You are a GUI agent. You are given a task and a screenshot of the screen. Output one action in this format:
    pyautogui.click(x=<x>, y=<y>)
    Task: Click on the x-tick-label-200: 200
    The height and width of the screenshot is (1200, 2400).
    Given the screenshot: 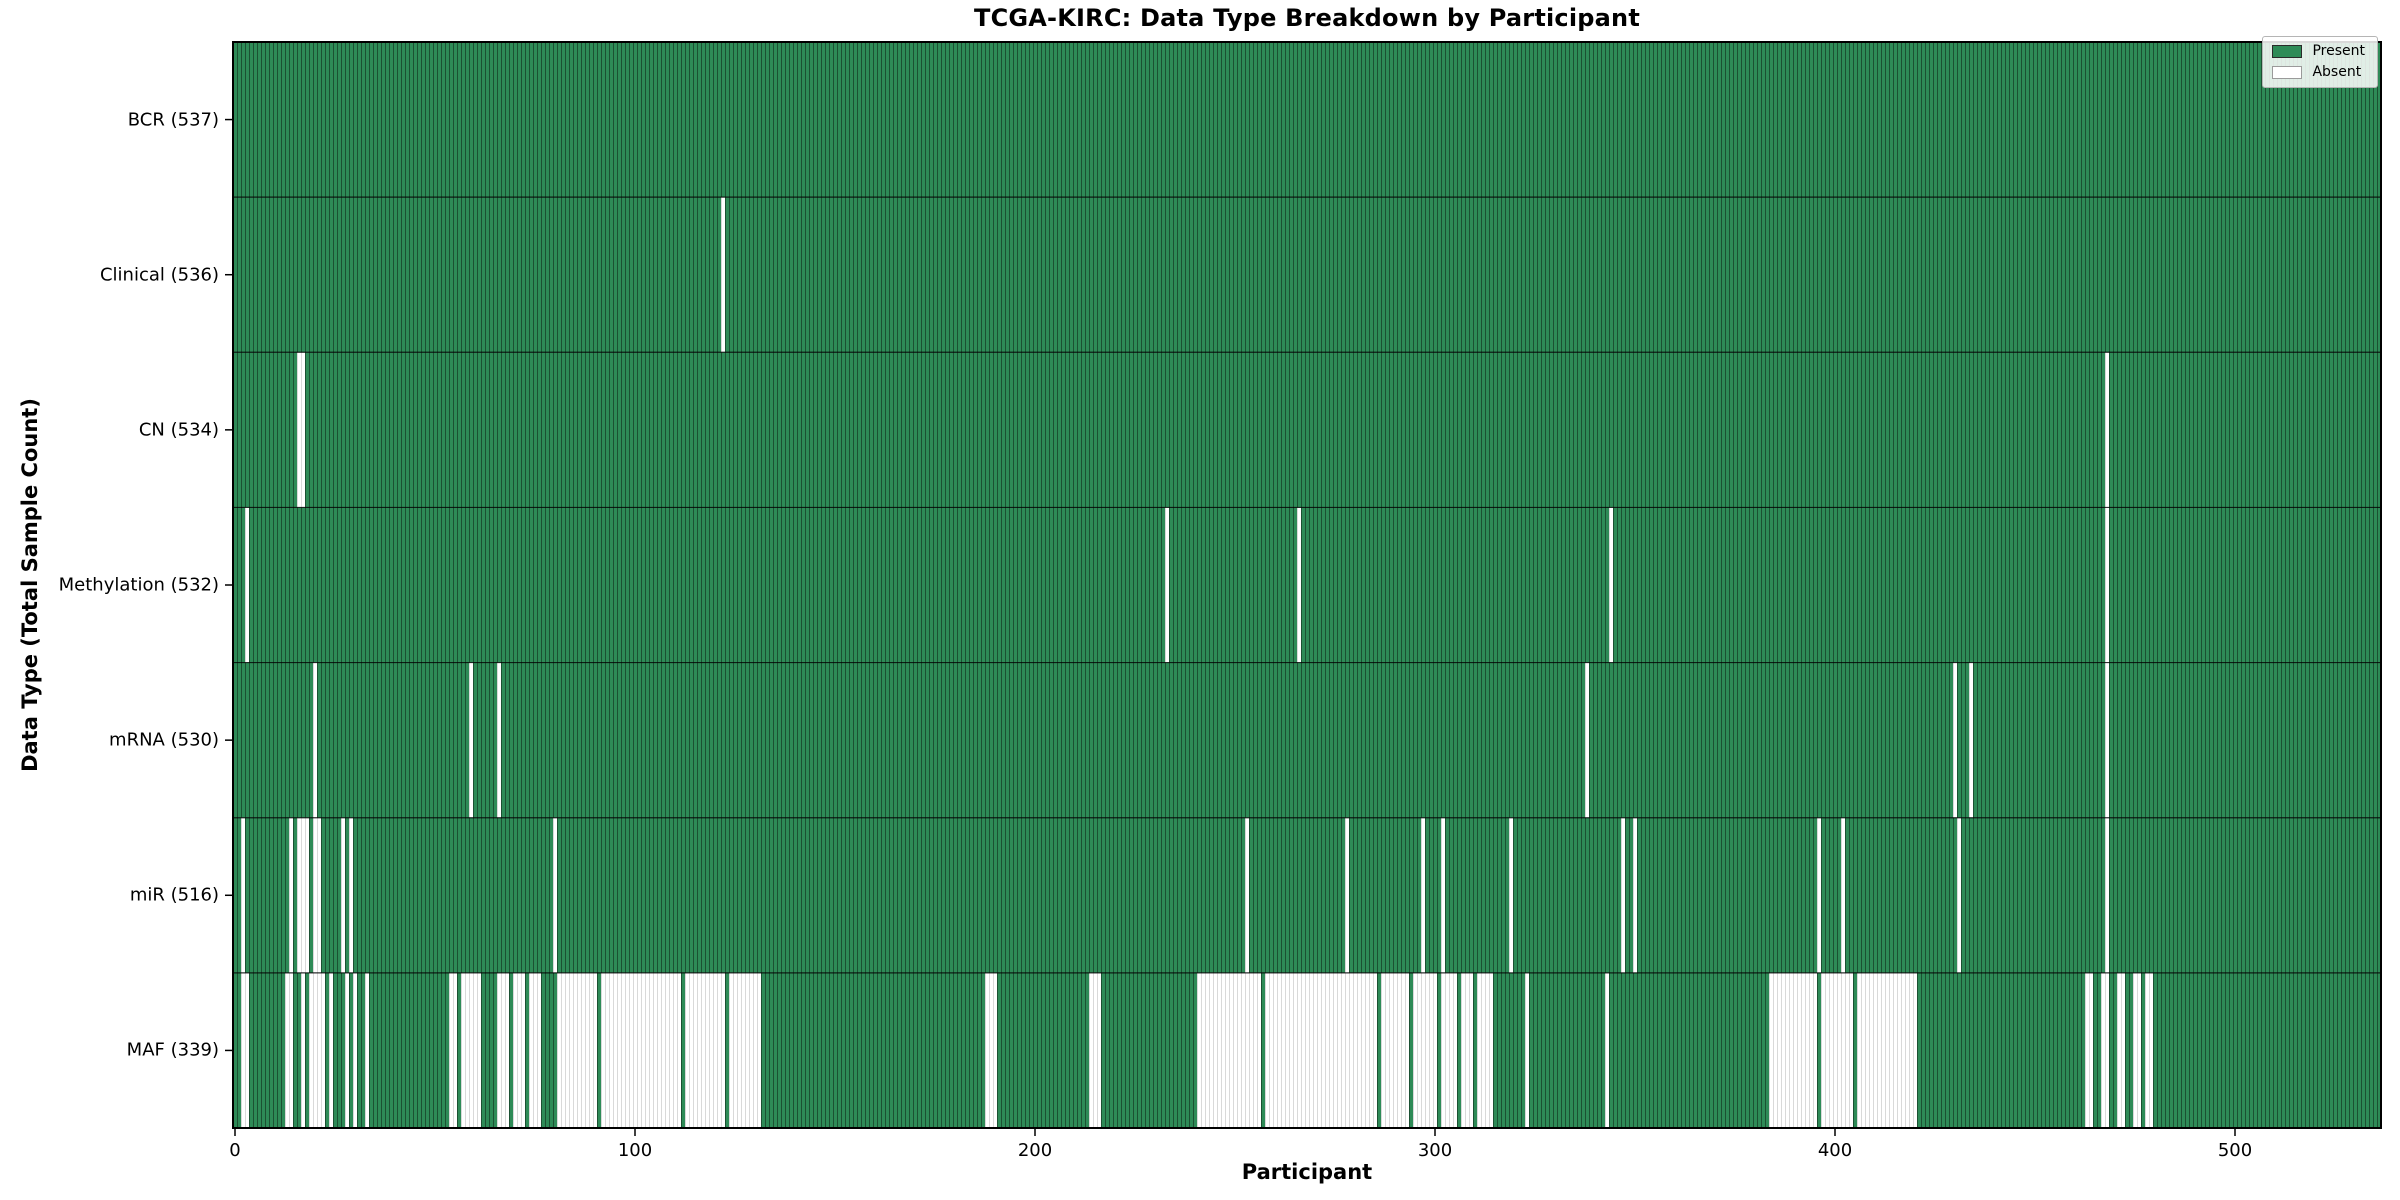 What is the action you would take?
    pyautogui.click(x=1035, y=1150)
    